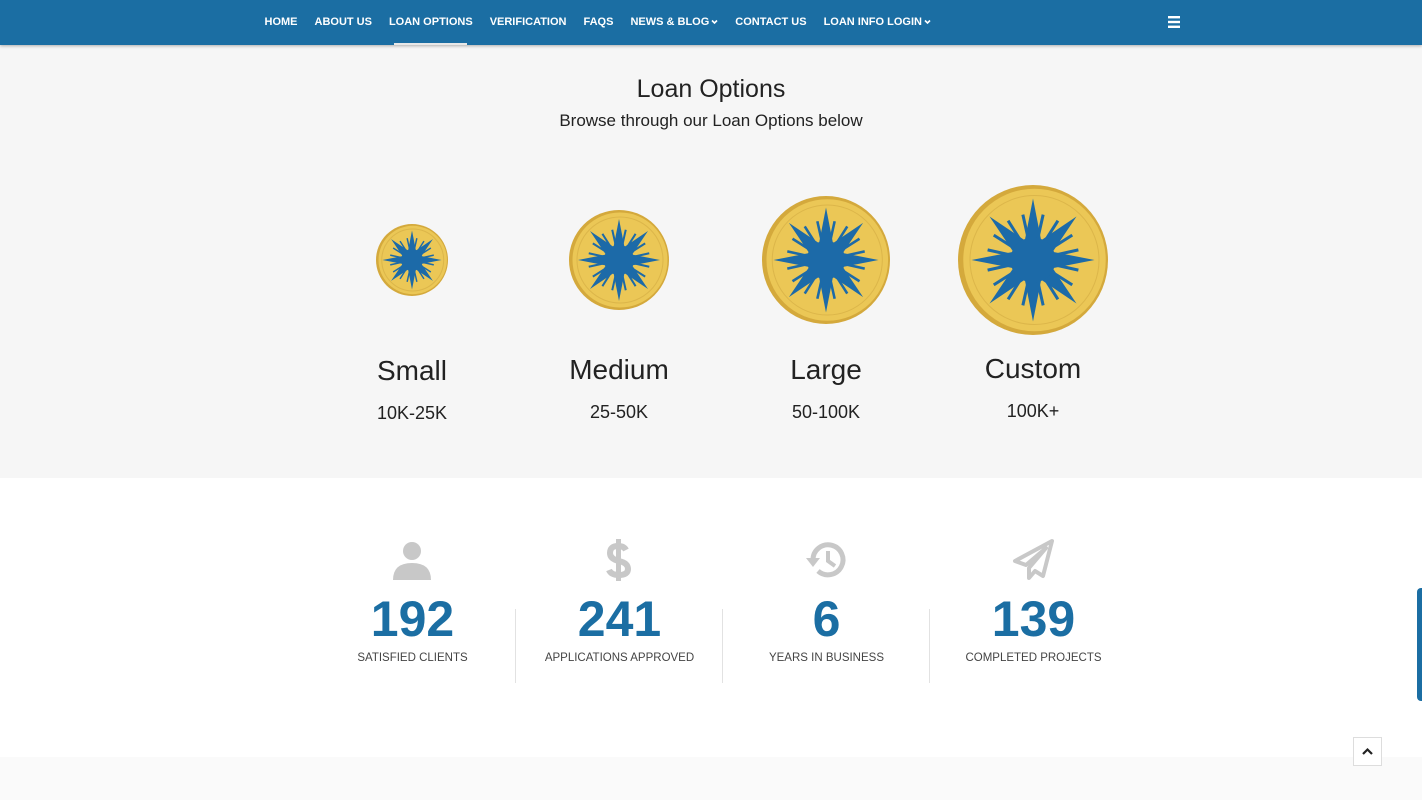  What do you see at coordinates (1033, 368) in the screenshot?
I see `loan-name: Custom` at bounding box center [1033, 368].